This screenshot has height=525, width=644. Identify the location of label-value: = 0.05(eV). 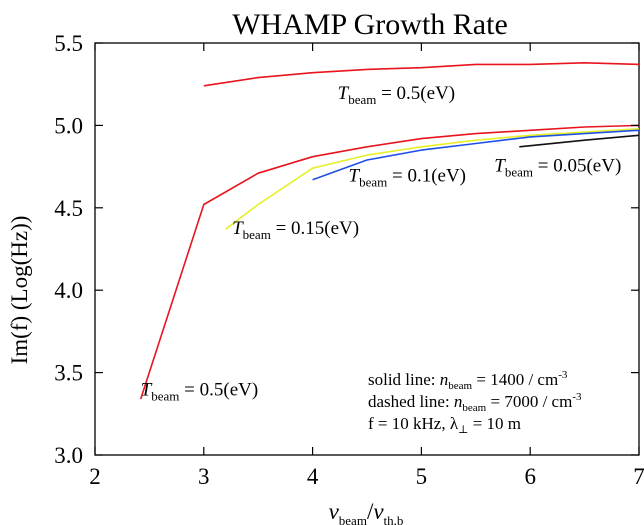
(577, 166).